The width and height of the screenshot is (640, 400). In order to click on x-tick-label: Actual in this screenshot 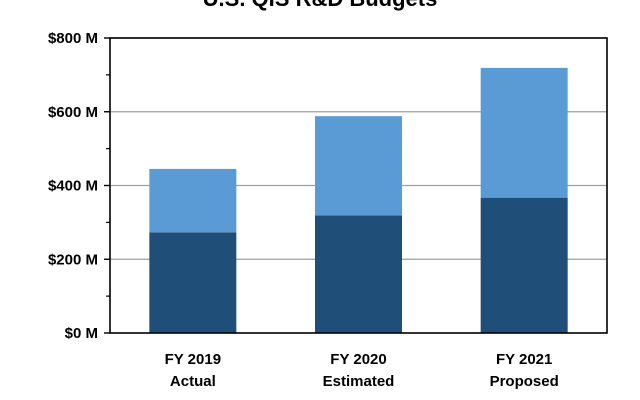, I will do `click(193, 381)`.